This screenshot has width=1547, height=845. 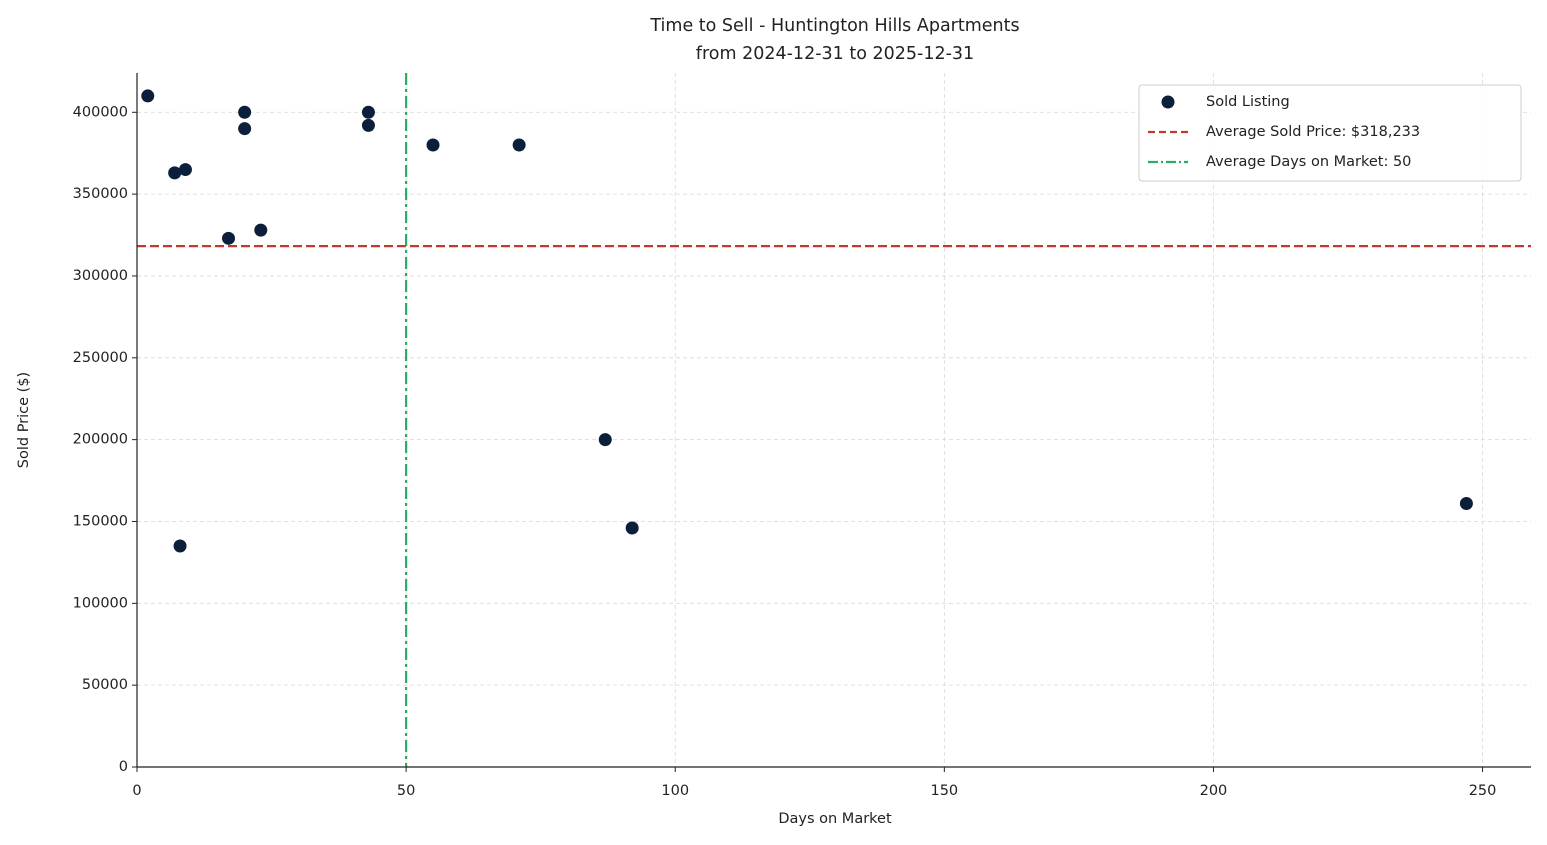 I want to click on x-tick-label: 100, so click(x=675, y=791).